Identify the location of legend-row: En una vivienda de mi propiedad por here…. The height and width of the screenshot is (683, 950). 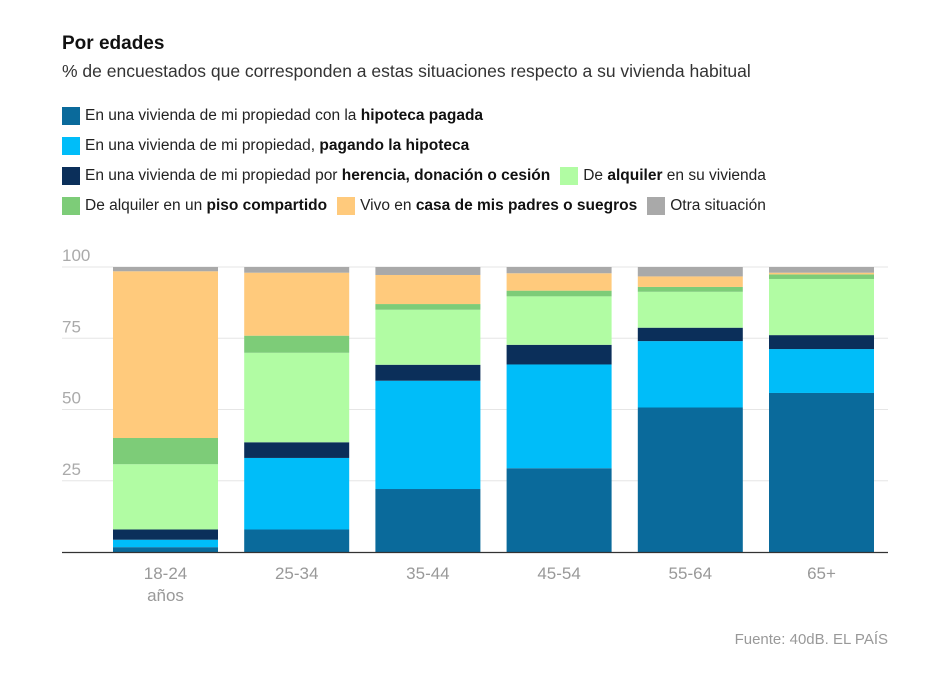
(477, 176).